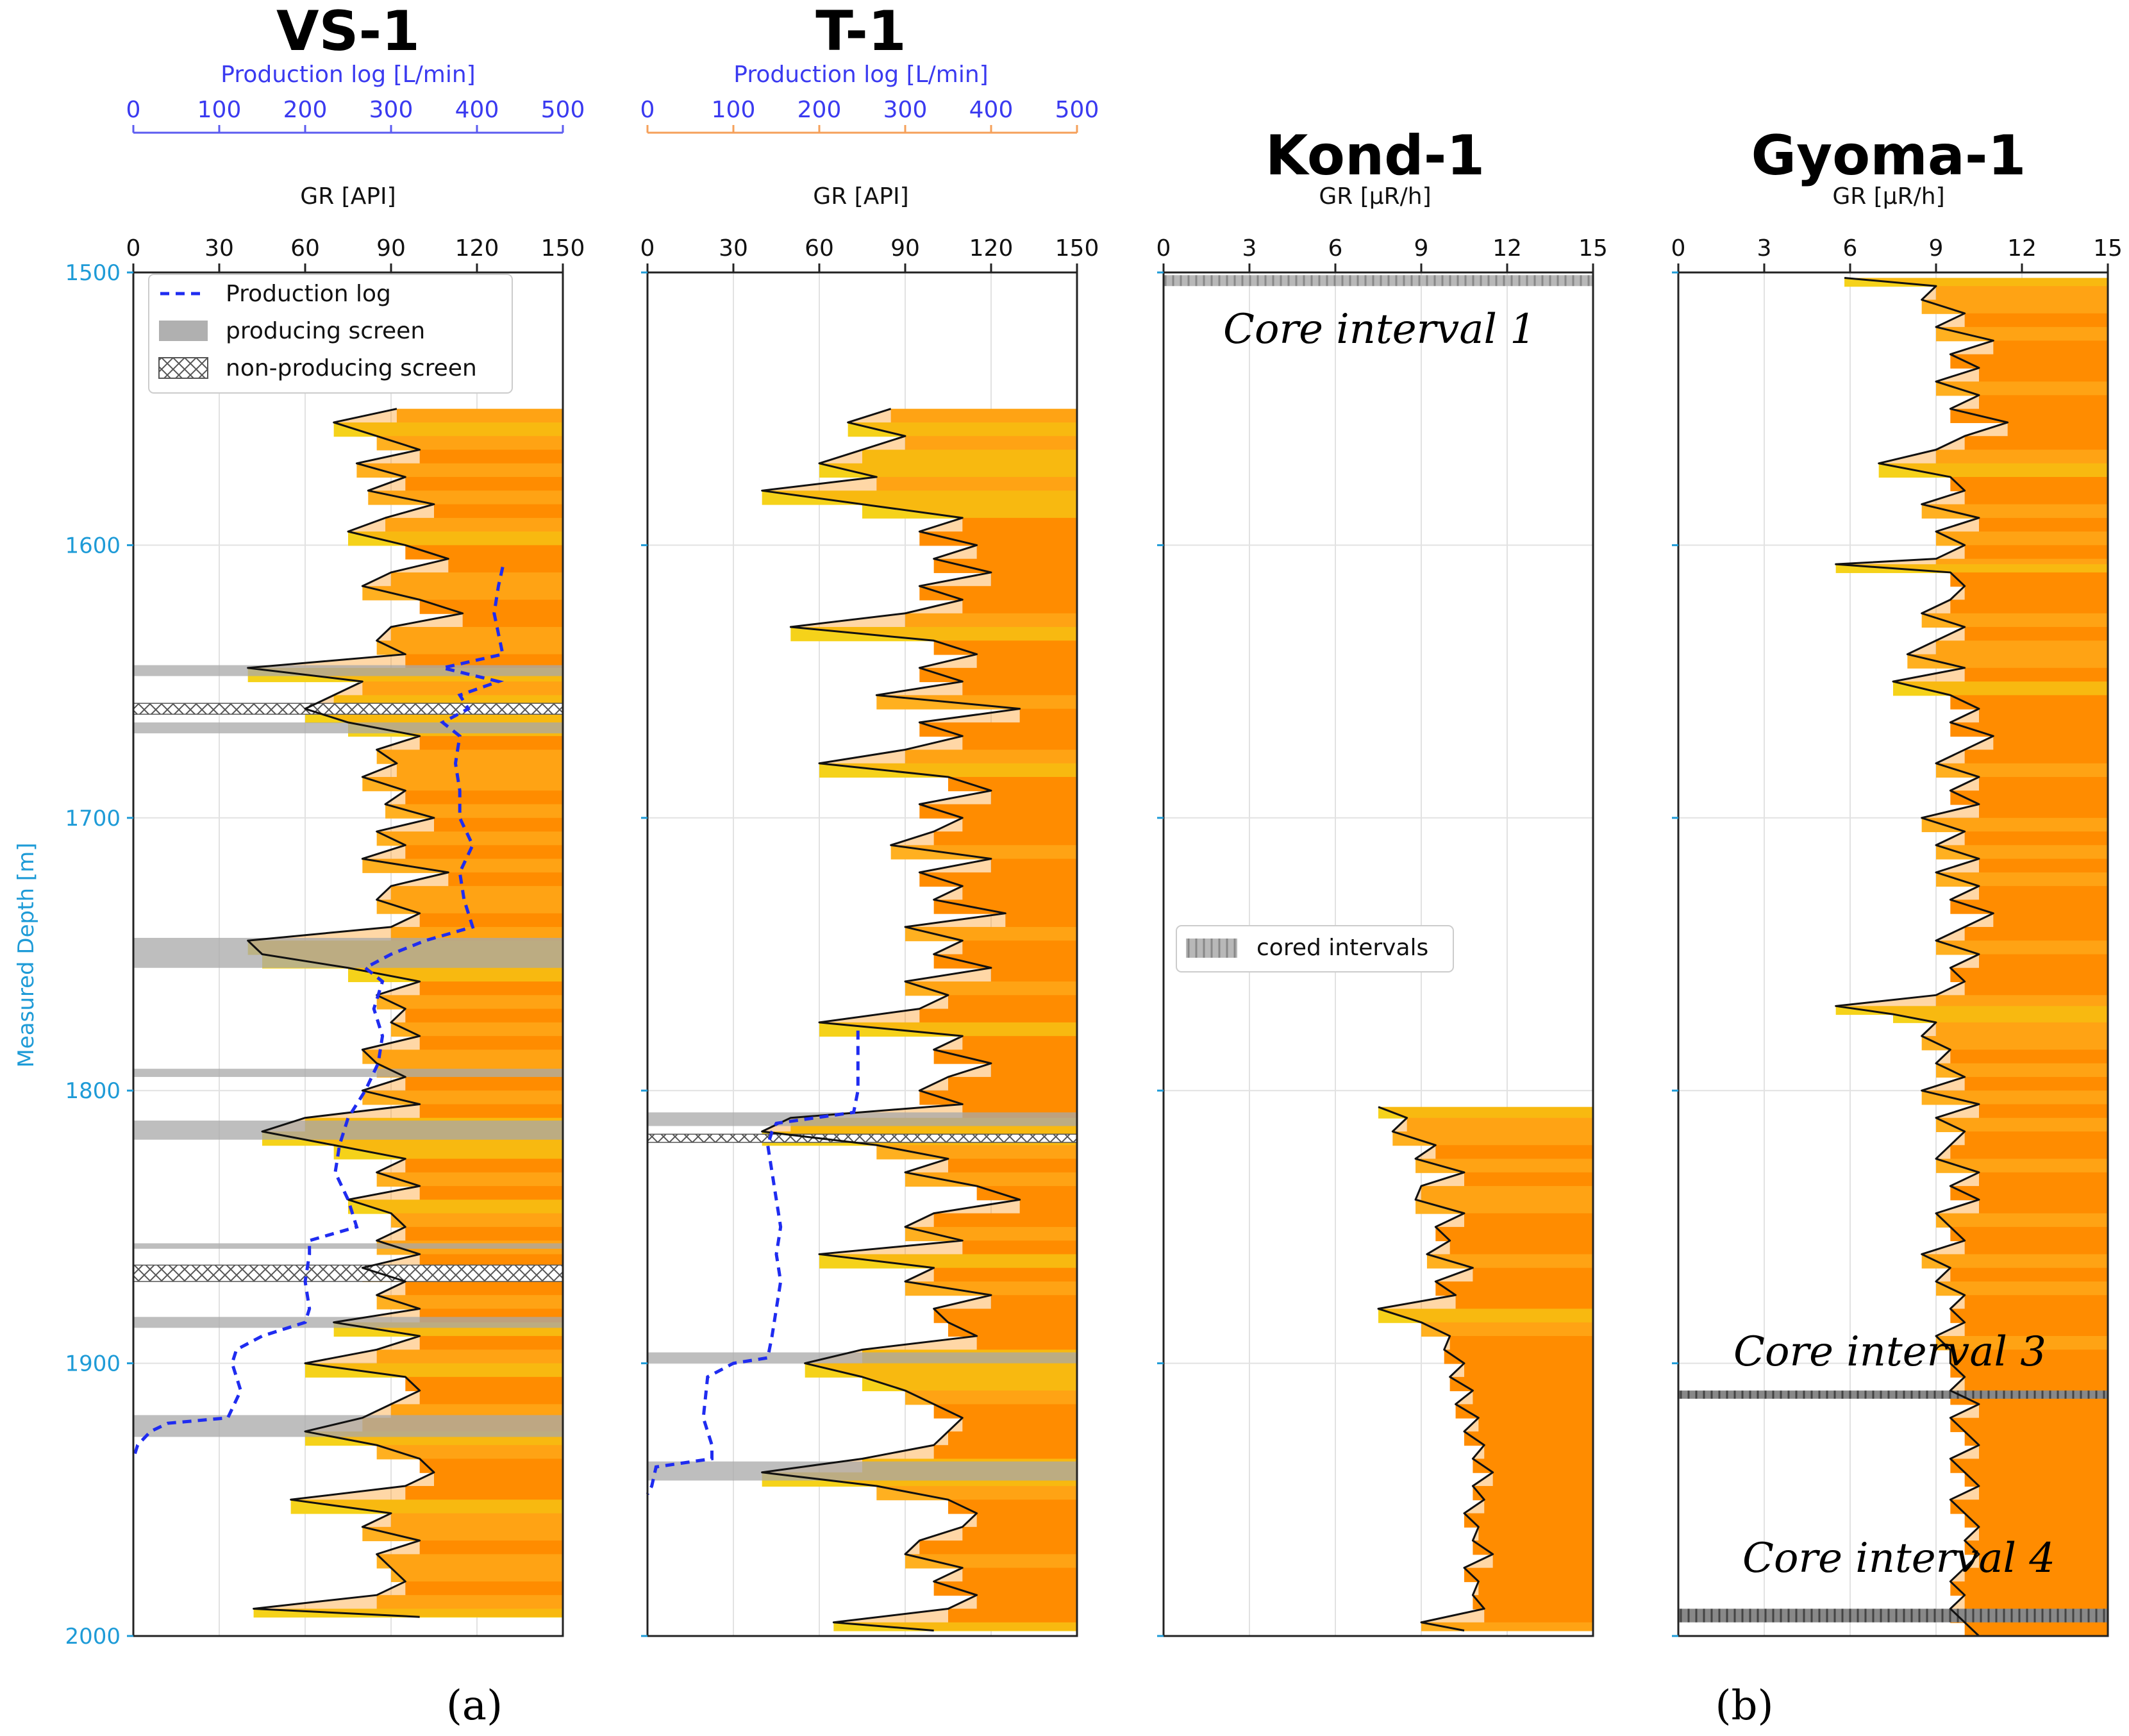  Describe the element at coordinates (1436, 1369) in the screenshot. I see `kond1-gr-curve` at that location.